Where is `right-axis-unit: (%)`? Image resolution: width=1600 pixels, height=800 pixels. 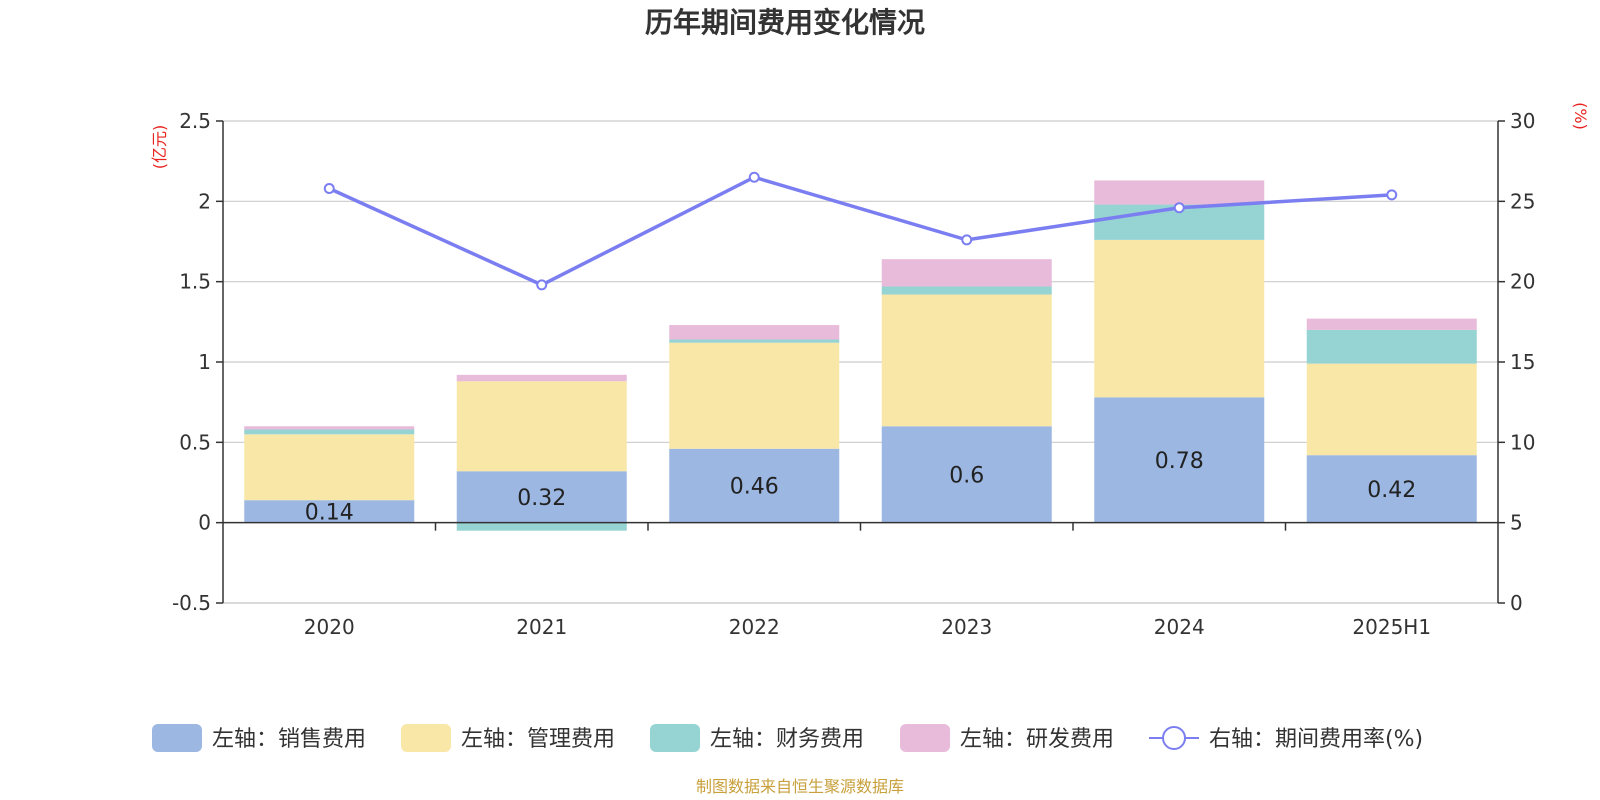
right-axis-unit: (%) is located at coordinates (1580, 116).